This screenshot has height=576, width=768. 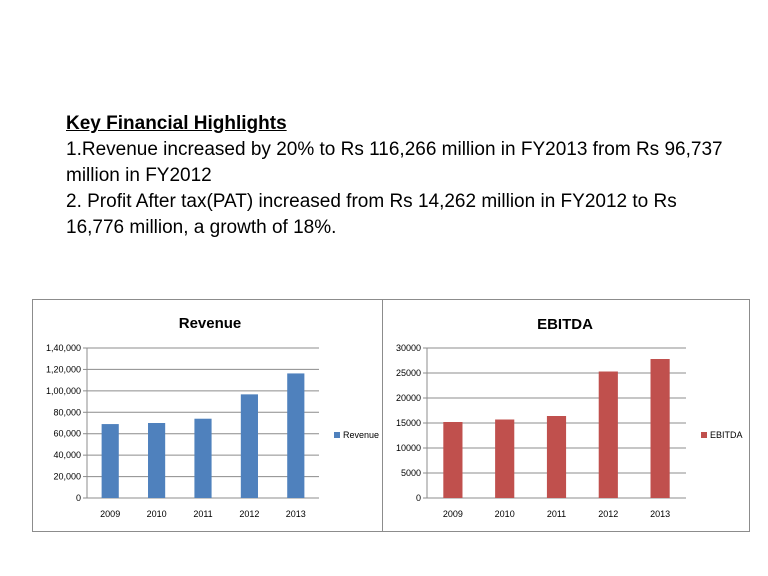 What do you see at coordinates (411, 473) in the screenshot?
I see `ebitda-y-tick-label: 5000` at bounding box center [411, 473].